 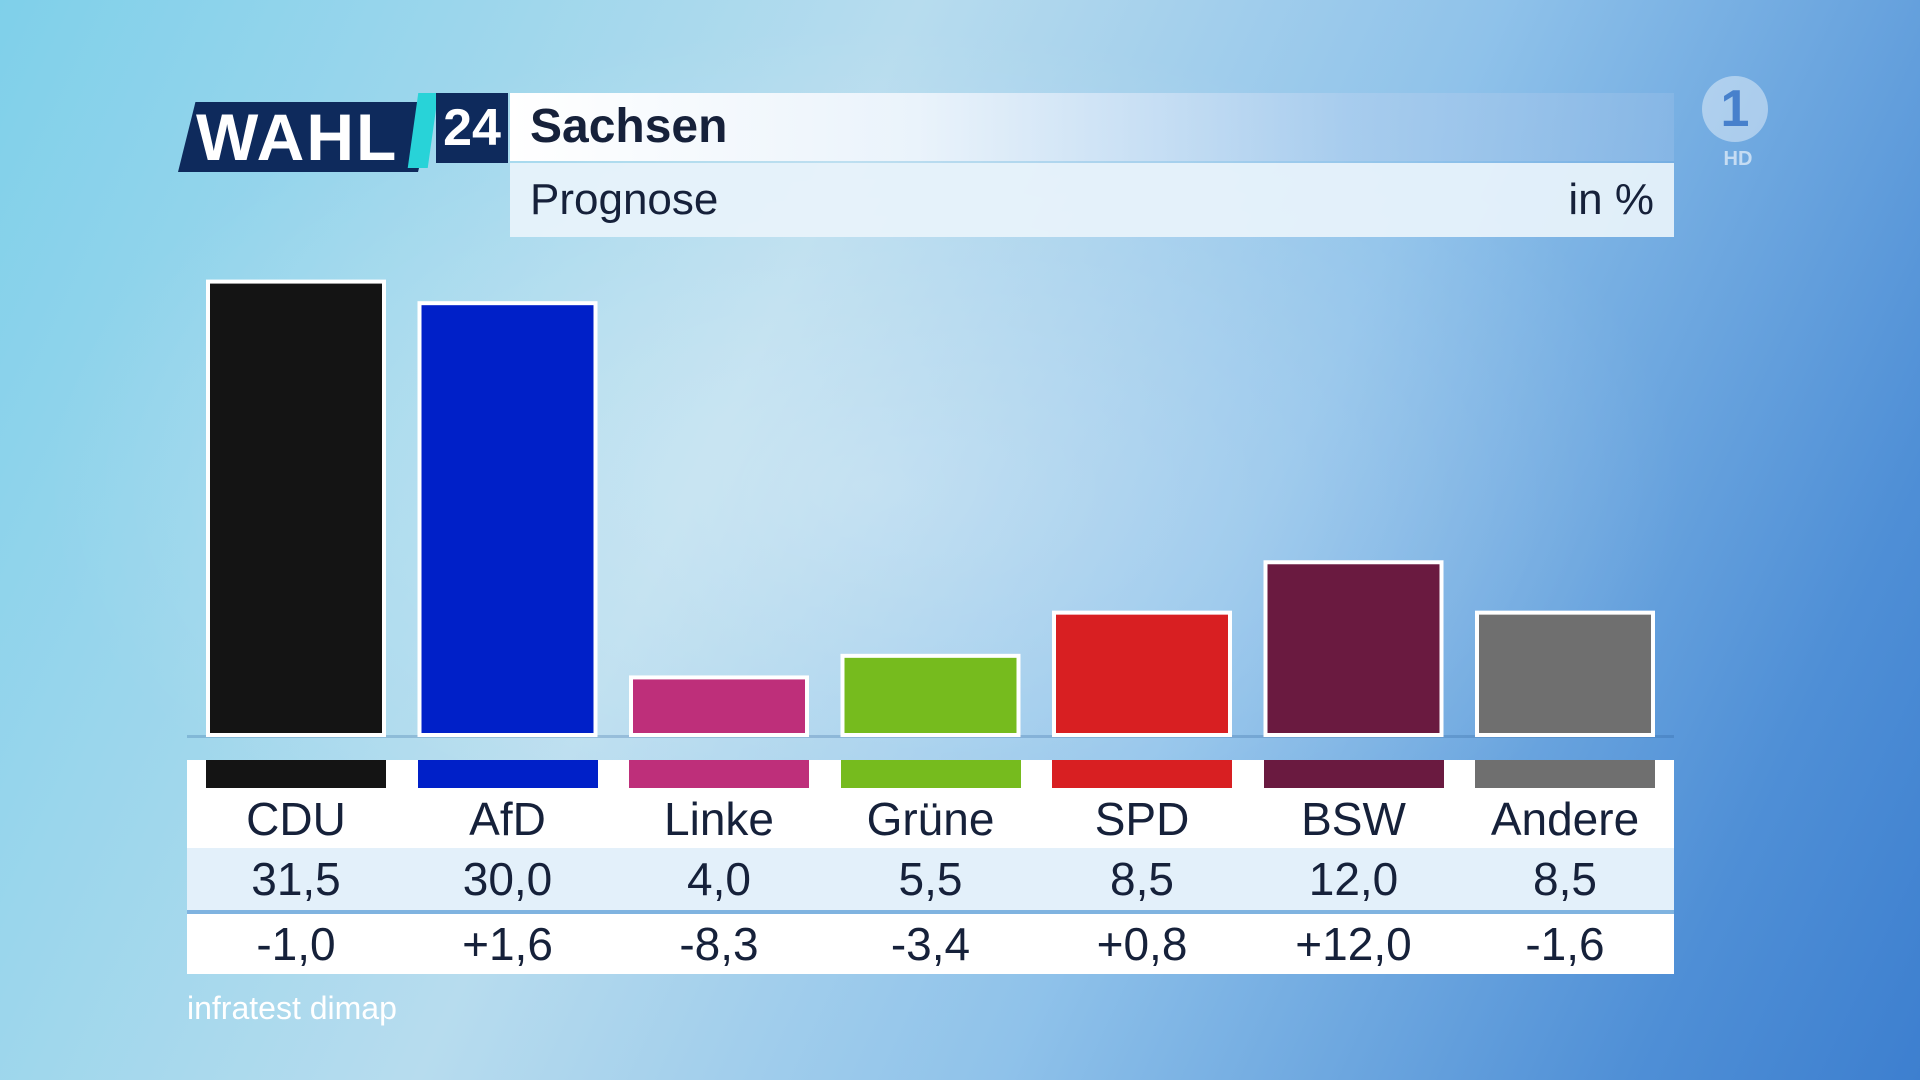 What do you see at coordinates (1353, 819) in the screenshot?
I see `party-name-bsw: BSW` at bounding box center [1353, 819].